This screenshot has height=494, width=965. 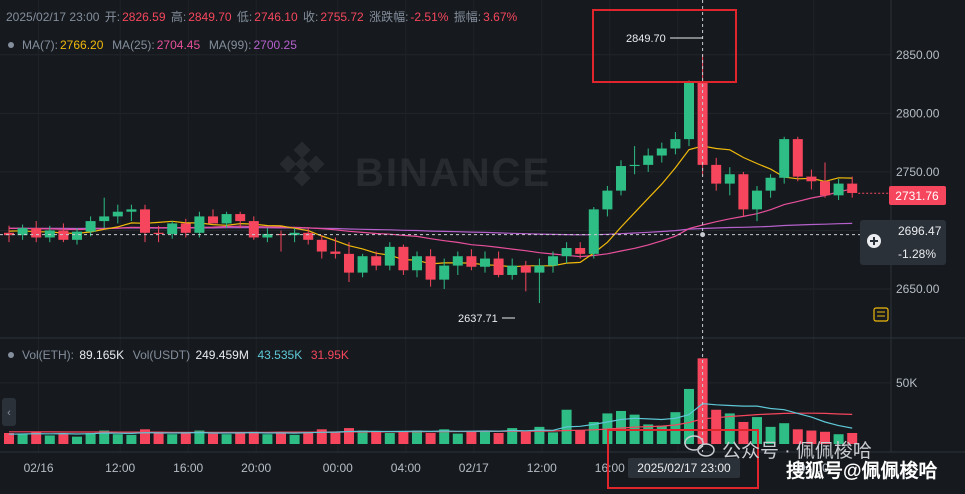 What do you see at coordinates (874, 241) in the screenshot?
I see `add-order-icon` at bounding box center [874, 241].